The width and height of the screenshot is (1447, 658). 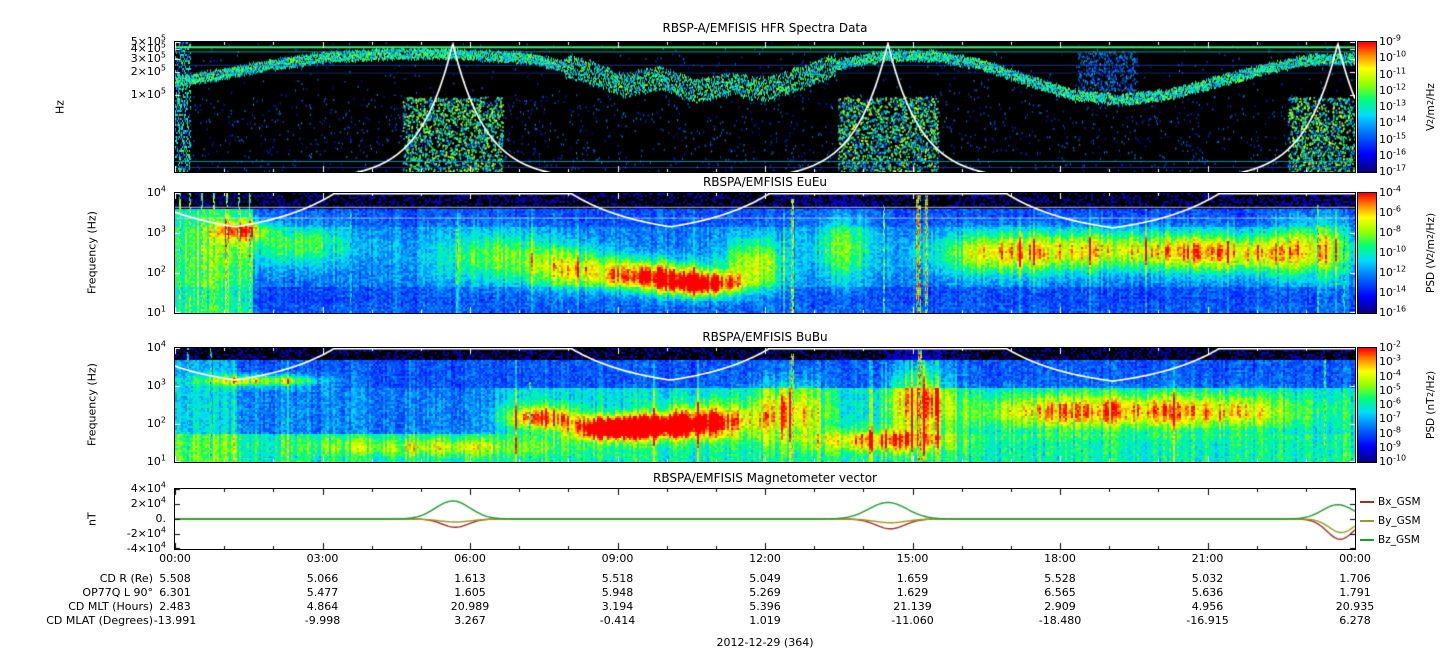 What do you see at coordinates (1207, 558) in the screenshot?
I see `x-tick-label: 21:00` at bounding box center [1207, 558].